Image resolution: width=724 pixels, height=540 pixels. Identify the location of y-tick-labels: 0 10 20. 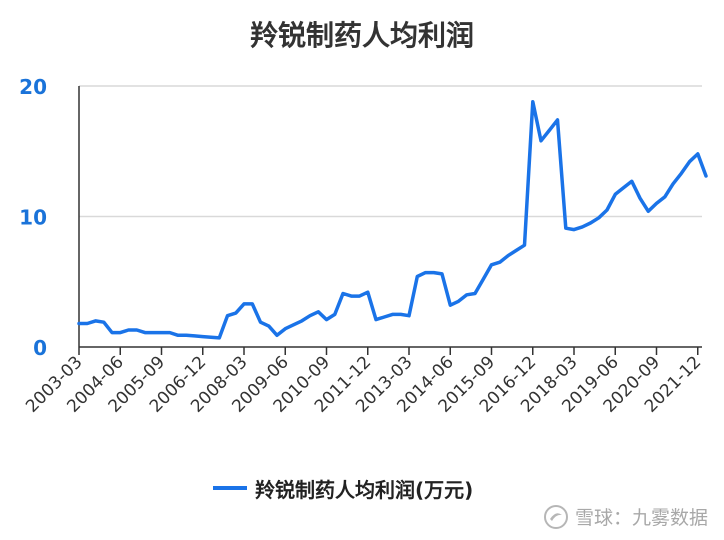
(33, 217).